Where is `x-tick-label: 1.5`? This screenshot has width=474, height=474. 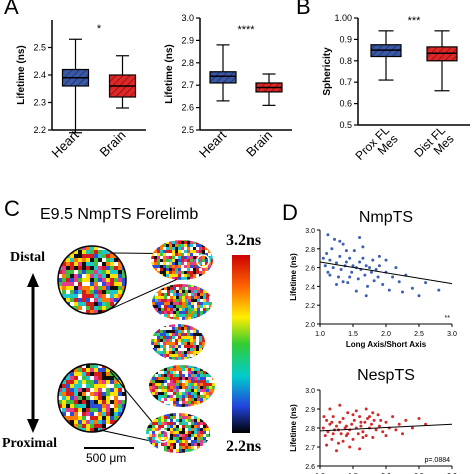
x-tick-label: 1.5 is located at coordinates (353, 334).